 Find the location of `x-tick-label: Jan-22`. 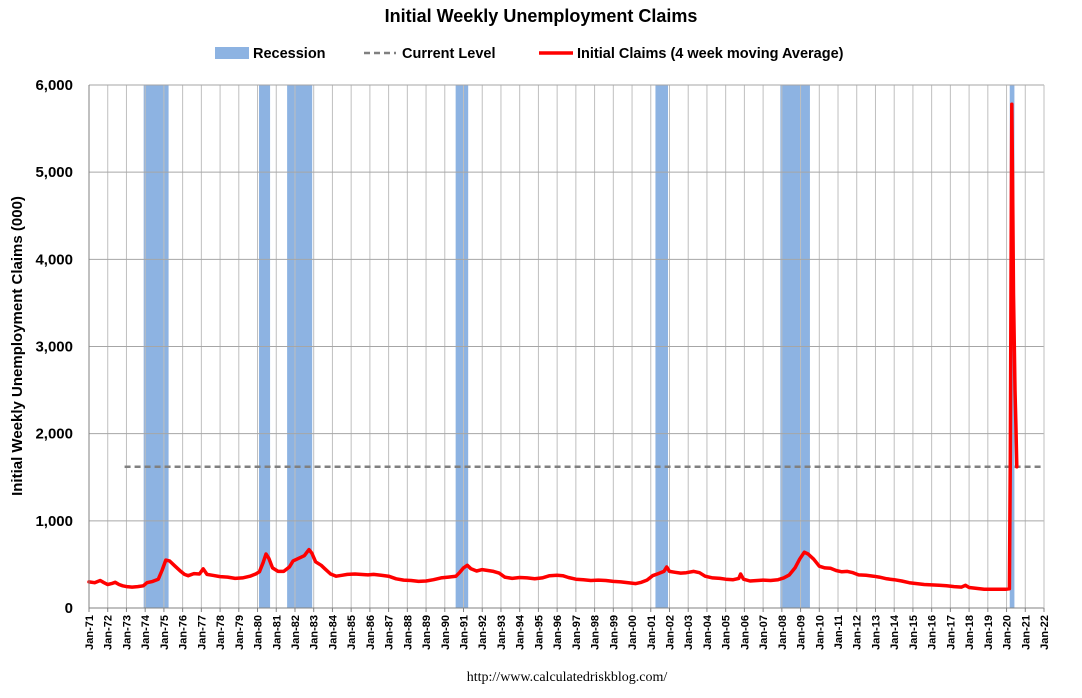

x-tick-label: Jan-22 is located at coordinates (1045, 632).